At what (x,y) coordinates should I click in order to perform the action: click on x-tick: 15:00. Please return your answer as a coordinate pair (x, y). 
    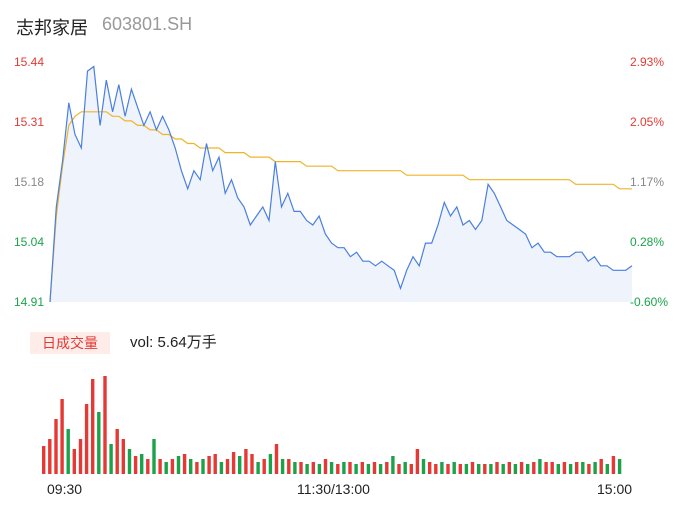
    Looking at the image, I should click on (615, 489).